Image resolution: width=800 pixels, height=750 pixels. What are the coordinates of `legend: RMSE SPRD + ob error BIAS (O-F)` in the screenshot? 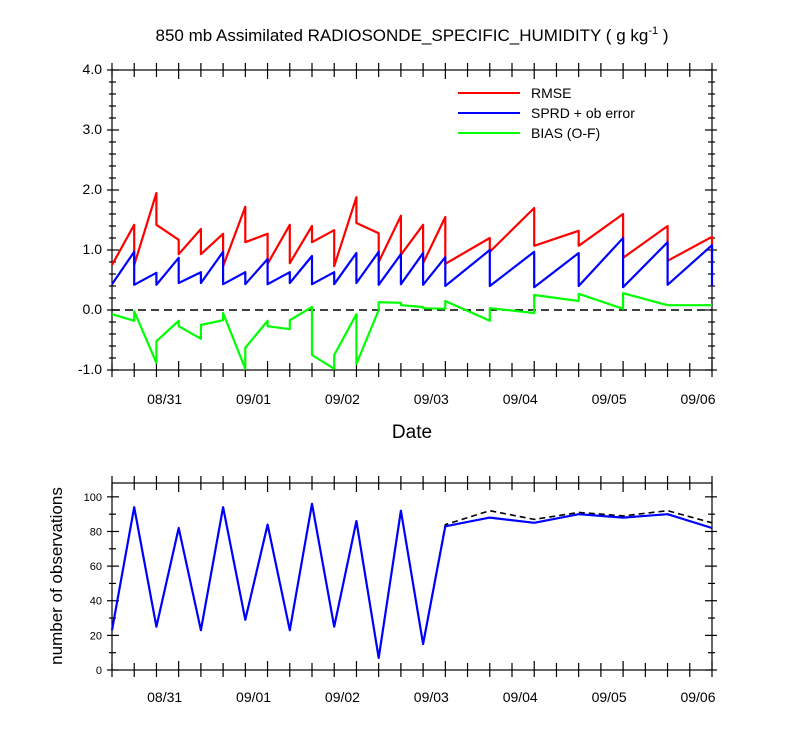 It's located at (546, 113).